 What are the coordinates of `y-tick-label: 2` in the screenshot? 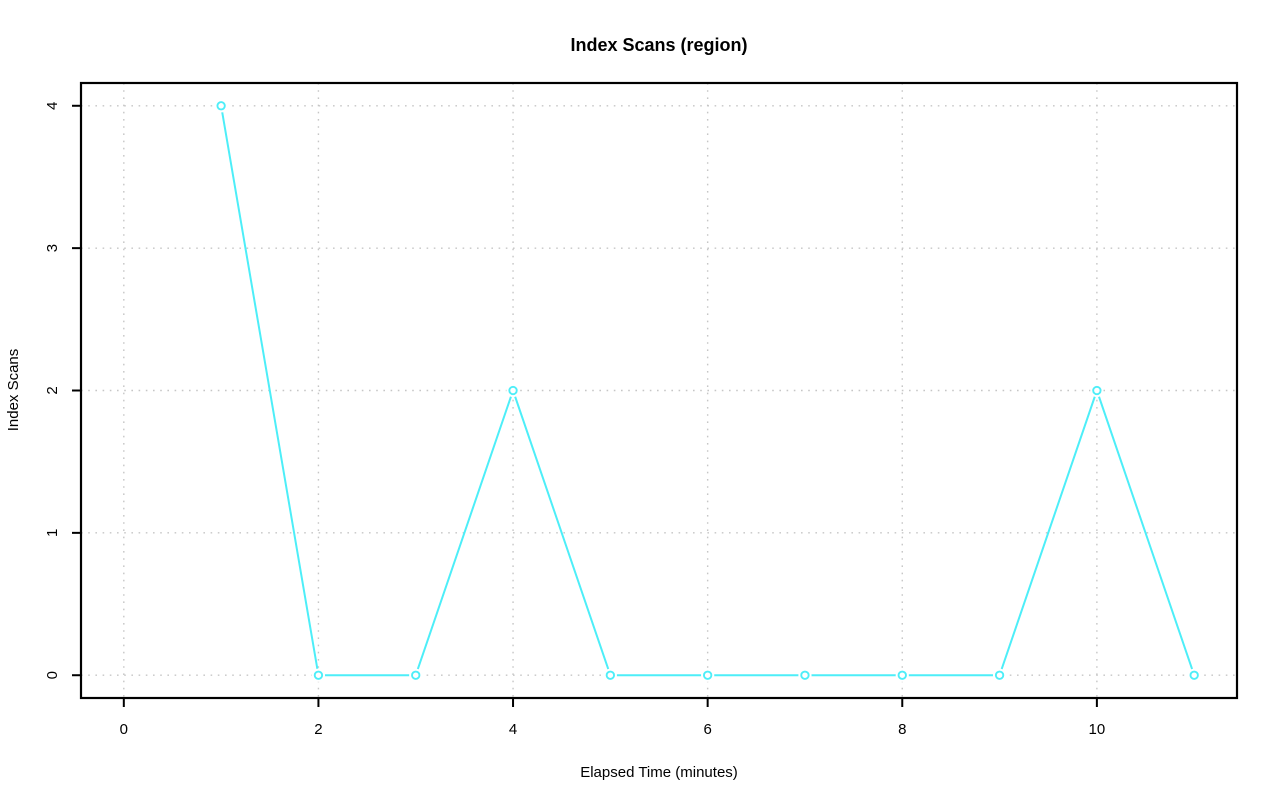 It's located at (52, 390).